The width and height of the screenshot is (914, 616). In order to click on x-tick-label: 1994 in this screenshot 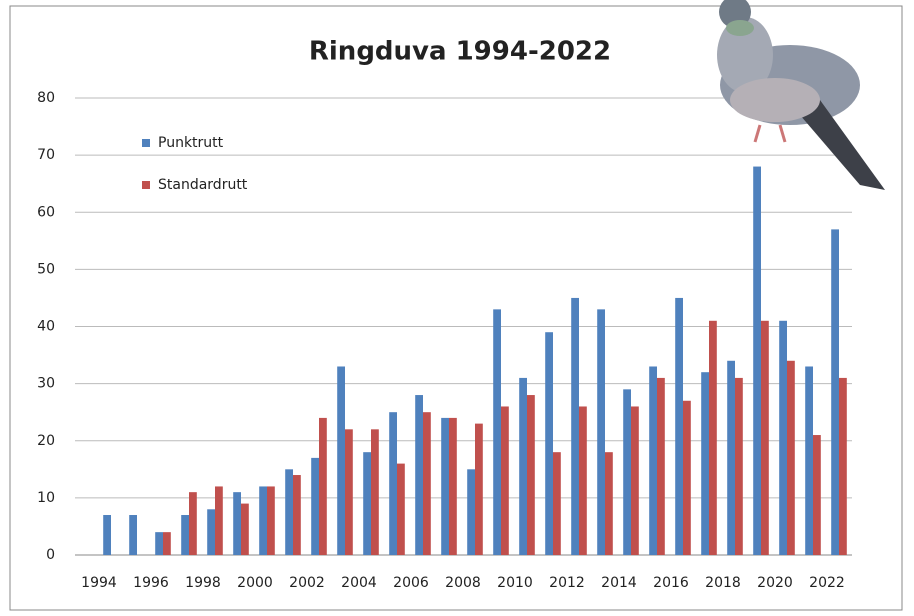, I will do `click(99, 583)`.